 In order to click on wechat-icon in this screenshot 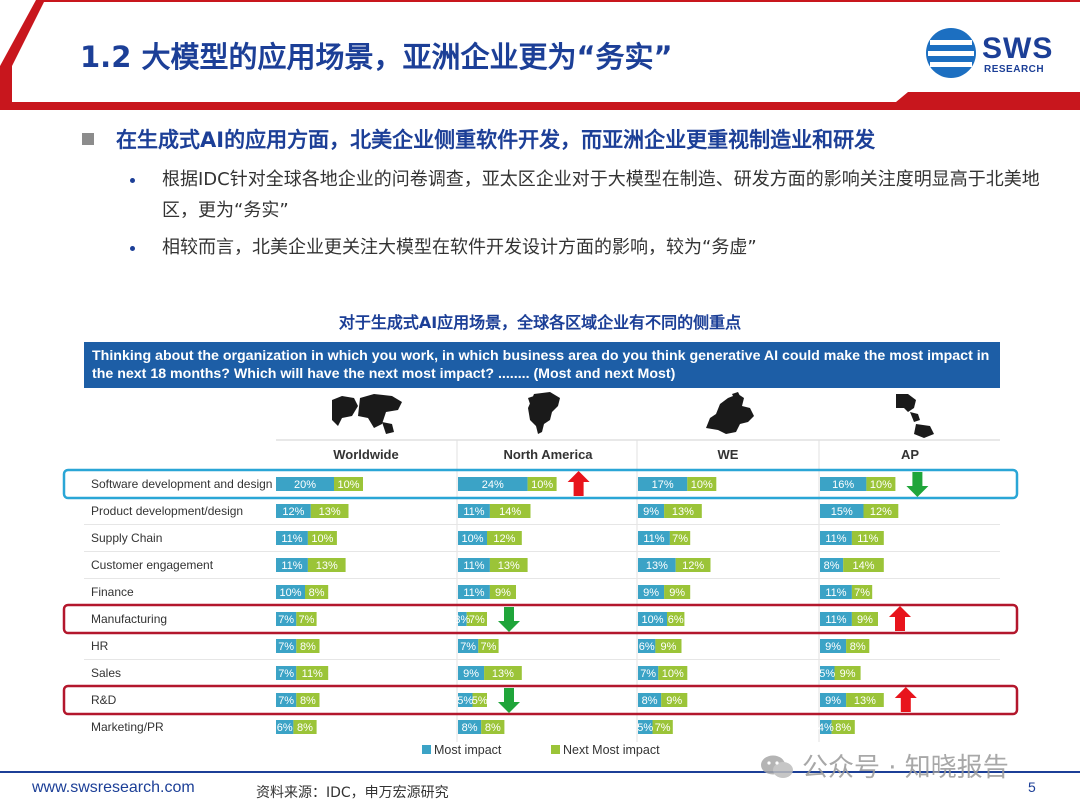, I will do `click(777, 766)`.